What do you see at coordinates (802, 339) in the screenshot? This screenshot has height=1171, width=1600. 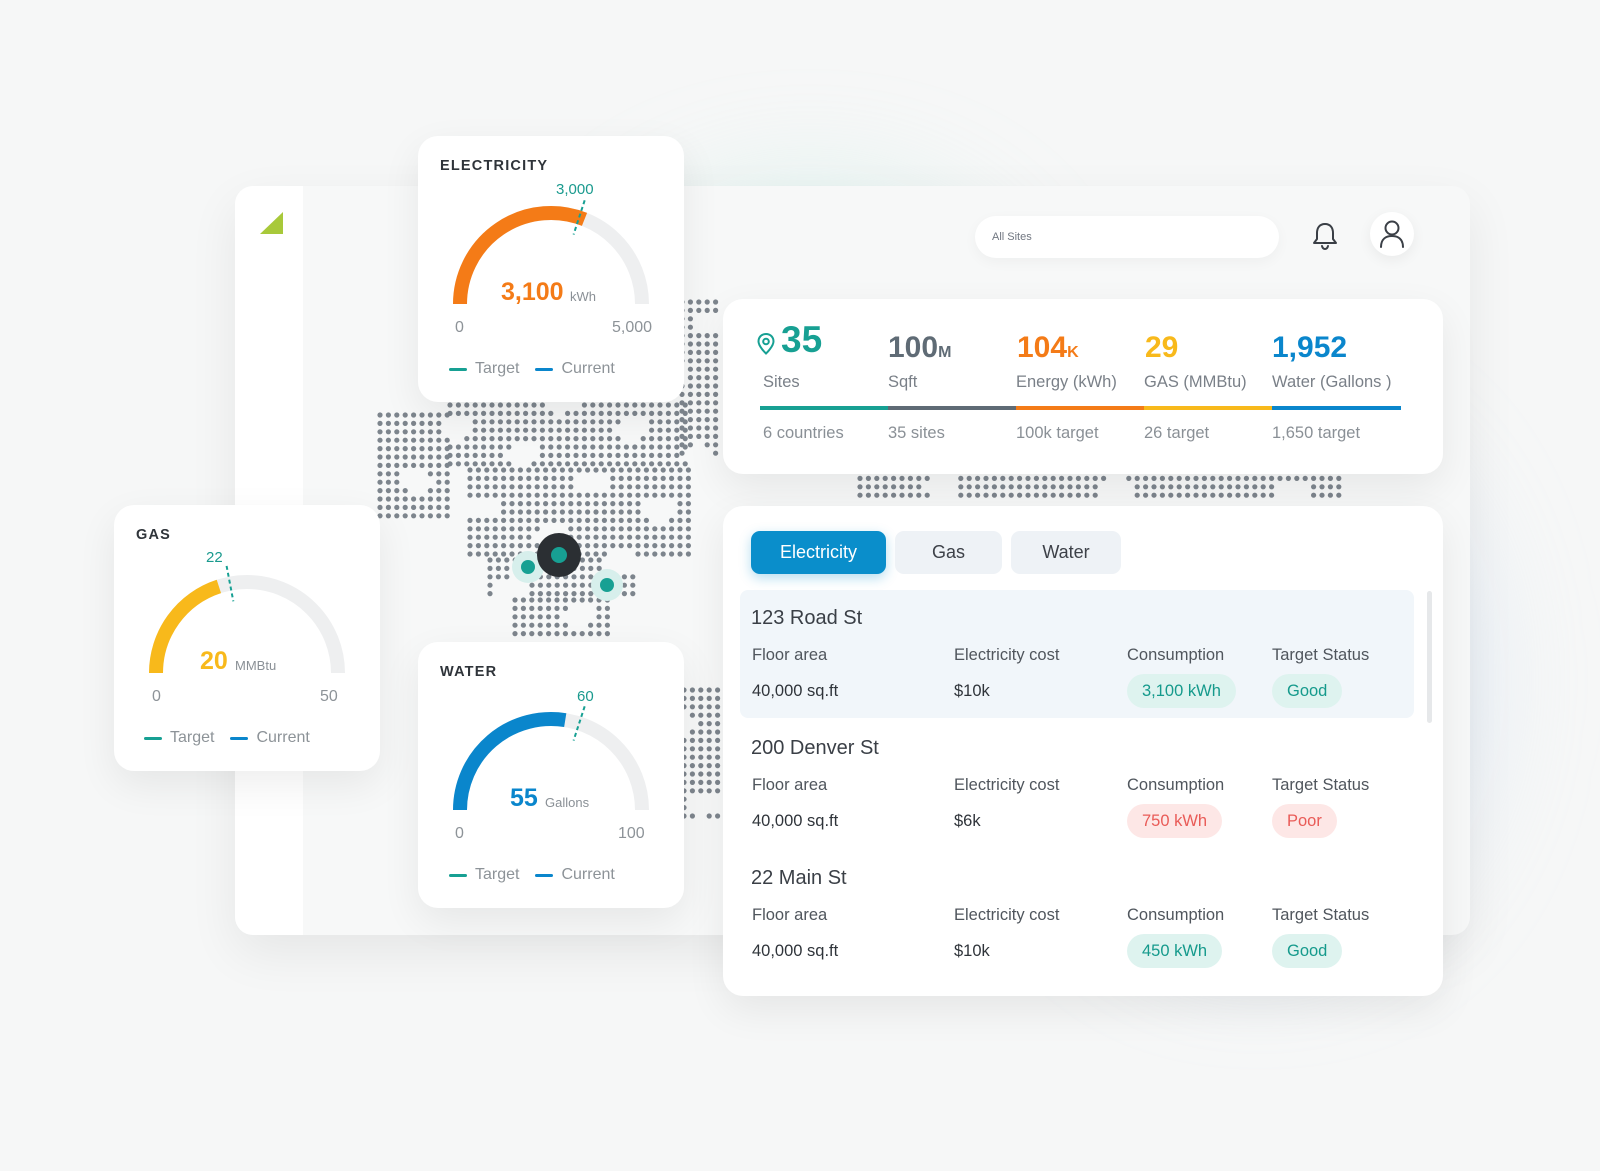 I see `stat-sites-value: 35` at bounding box center [802, 339].